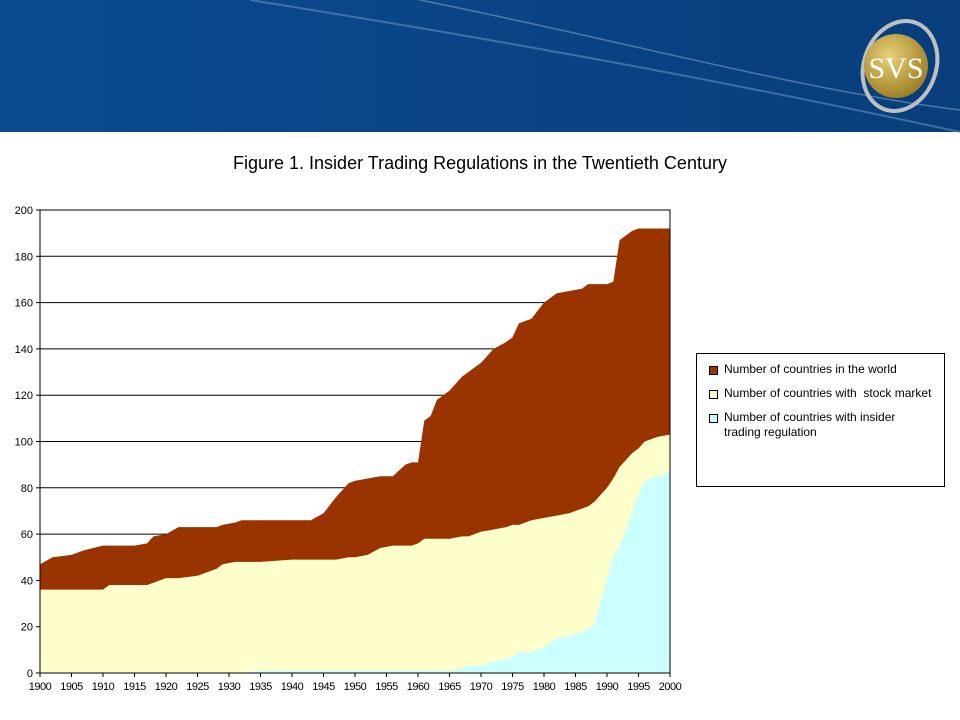 Image resolution: width=960 pixels, height=720 pixels. Describe the element at coordinates (27, 535) in the screenshot. I see `y-tick-label: 60` at that location.